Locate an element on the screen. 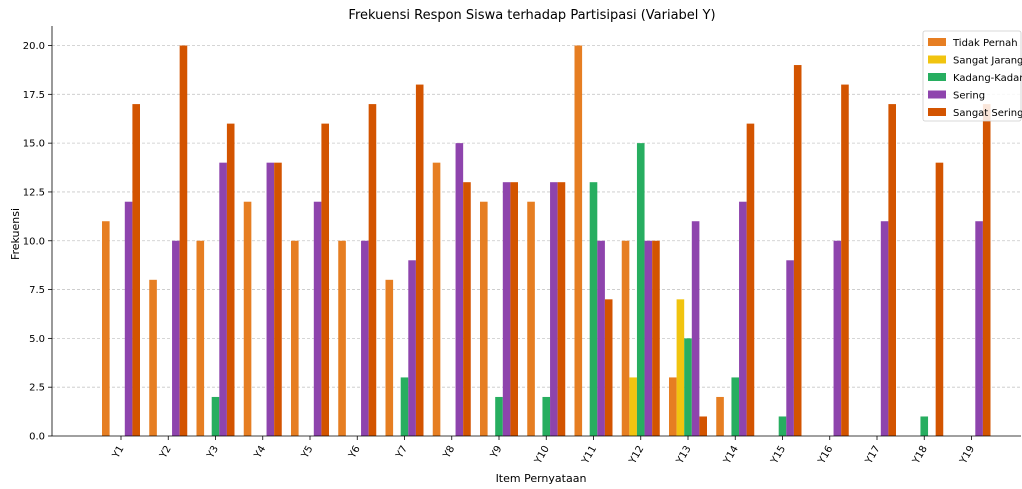 The image size is (1022, 489). x-tick-label: Y16 is located at coordinates (825, 455).